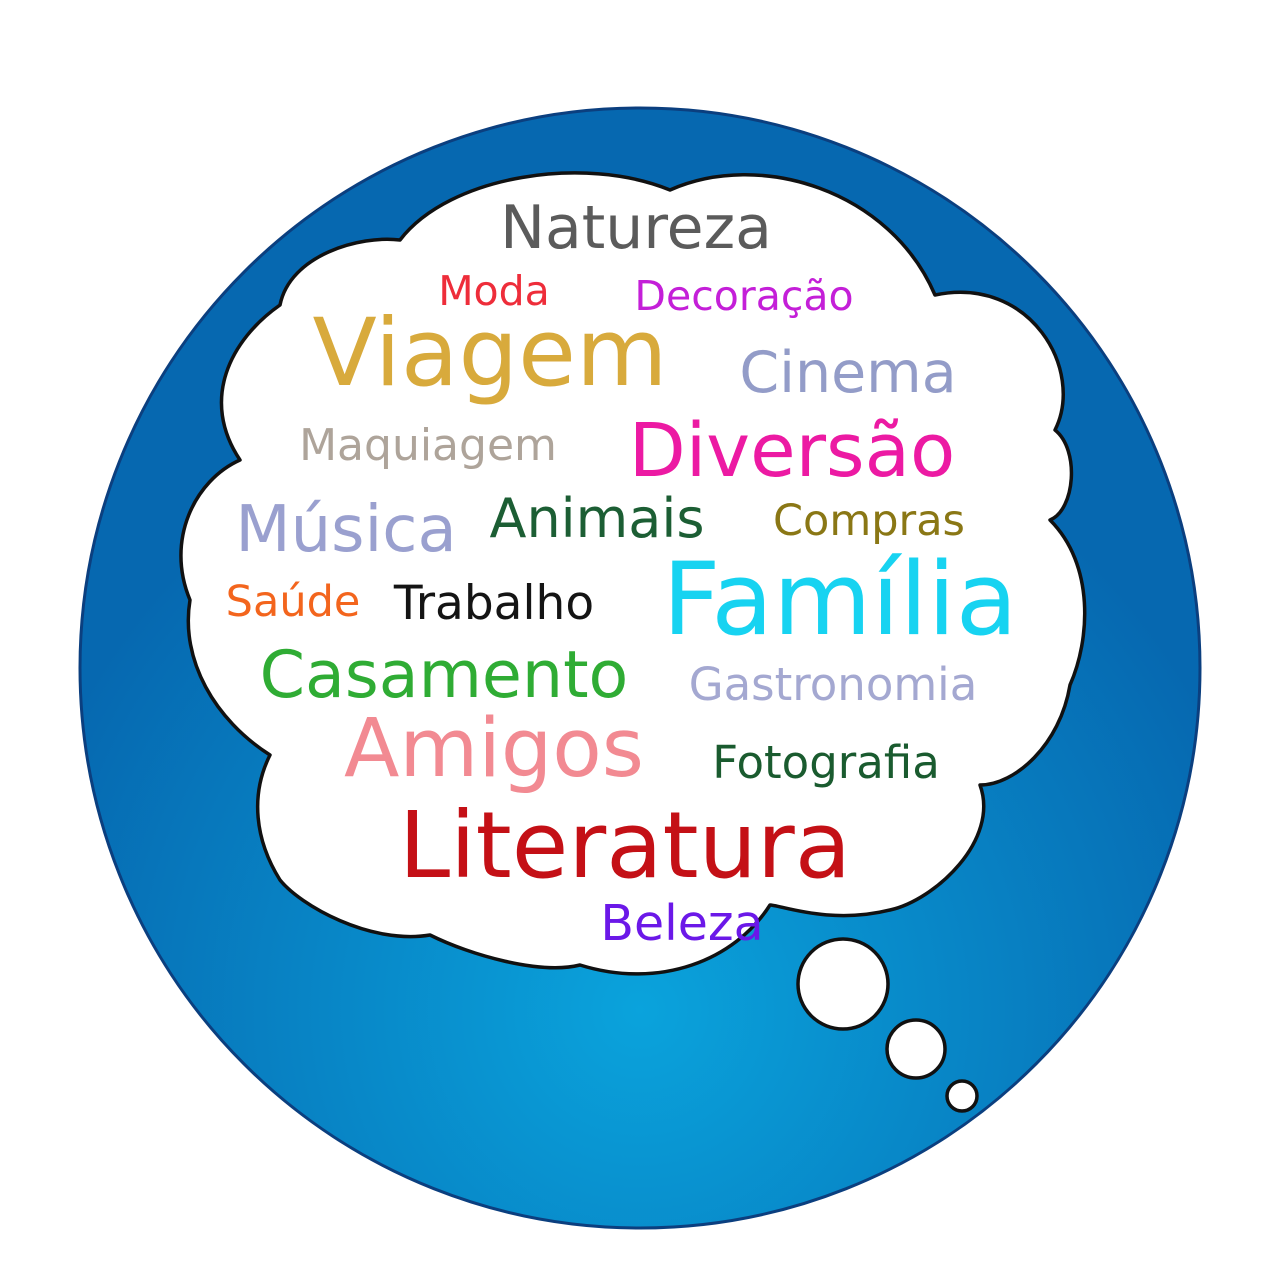 The height and width of the screenshot is (1280, 1280). Describe the element at coordinates (839, 599) in the screenshot. I see `word-familia: Família` at that location.